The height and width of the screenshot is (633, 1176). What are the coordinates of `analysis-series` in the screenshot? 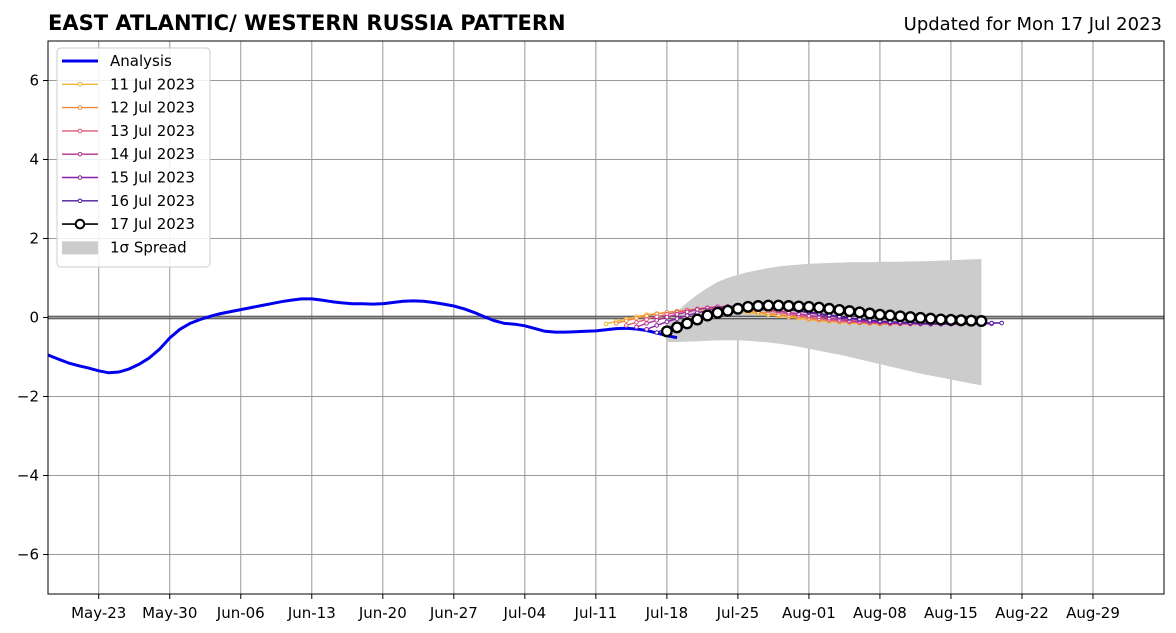 It's located at (362, 336).